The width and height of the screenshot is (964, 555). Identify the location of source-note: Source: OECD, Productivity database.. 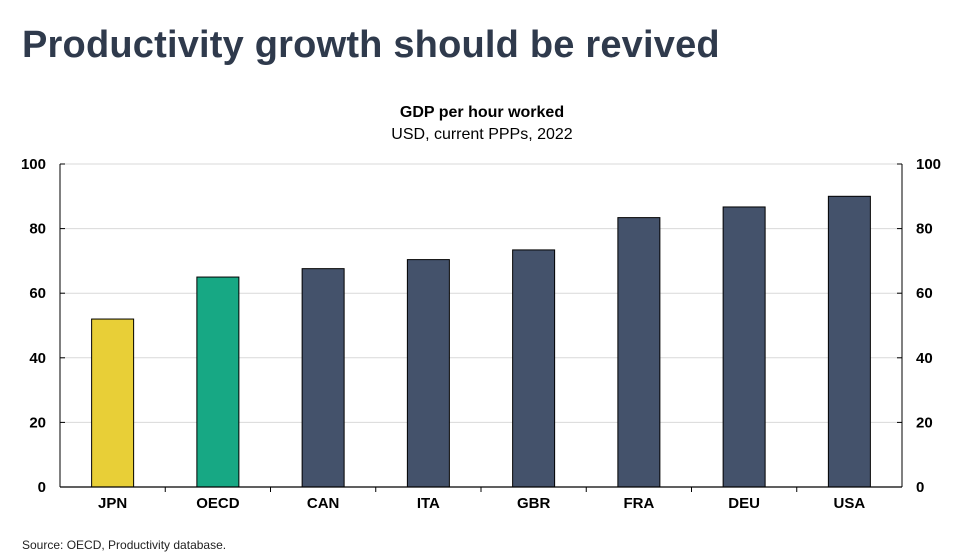
(124, 545).